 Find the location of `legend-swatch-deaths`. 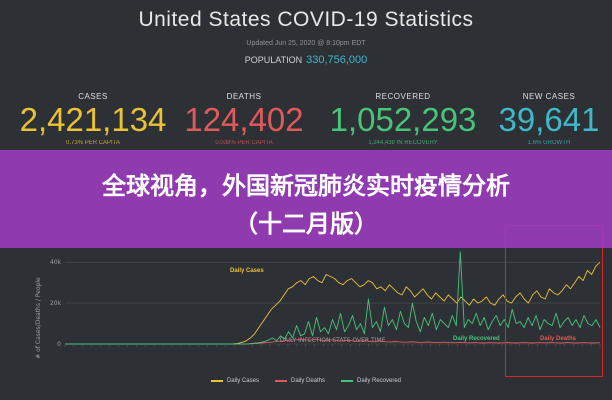

legend-swatch-deaths is located at coordinates (280, 381).